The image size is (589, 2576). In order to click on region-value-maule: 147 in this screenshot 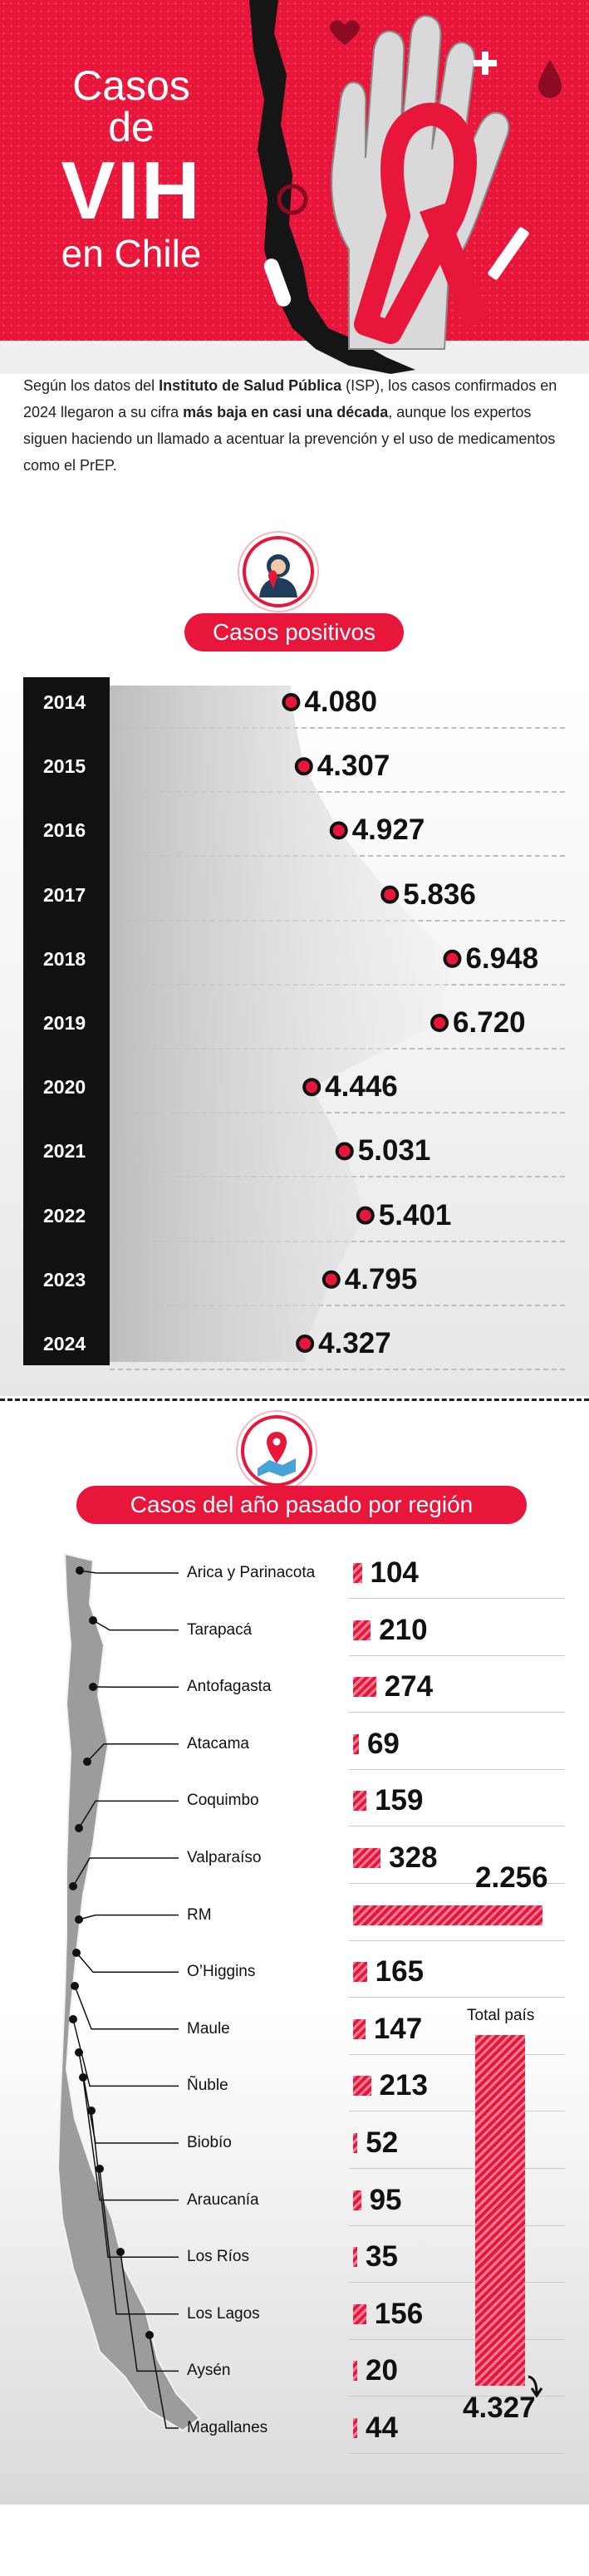, I will do `click(398, 2030)`.